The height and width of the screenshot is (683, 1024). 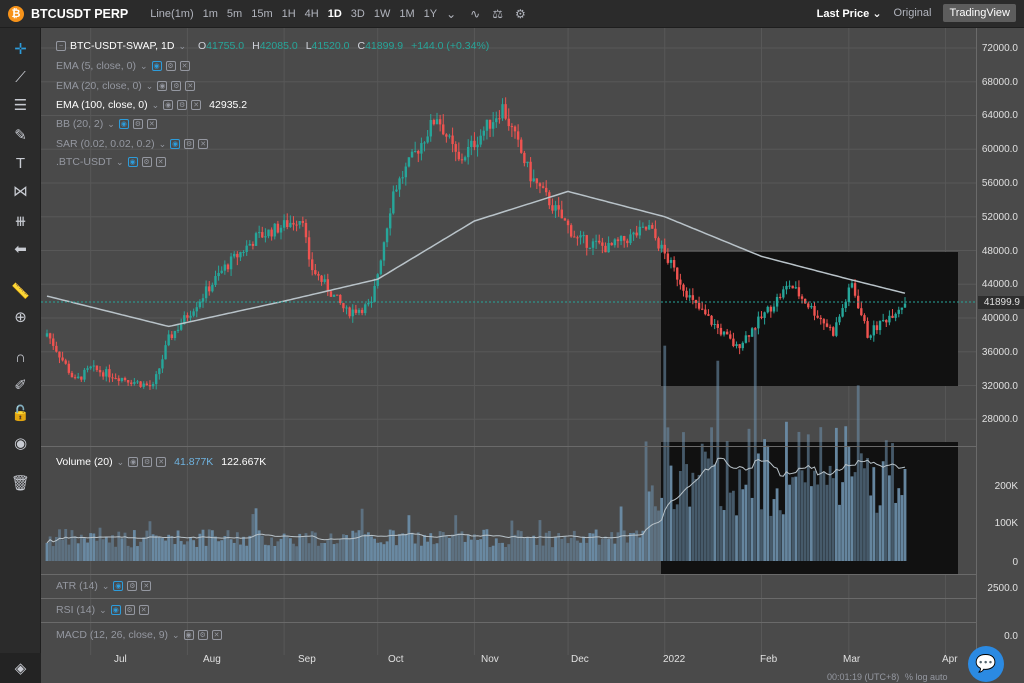 What do you see at coordinates (926, 677) in the screenshot?
I see `scale-options: % log auto` at bounding box center [926, 677].